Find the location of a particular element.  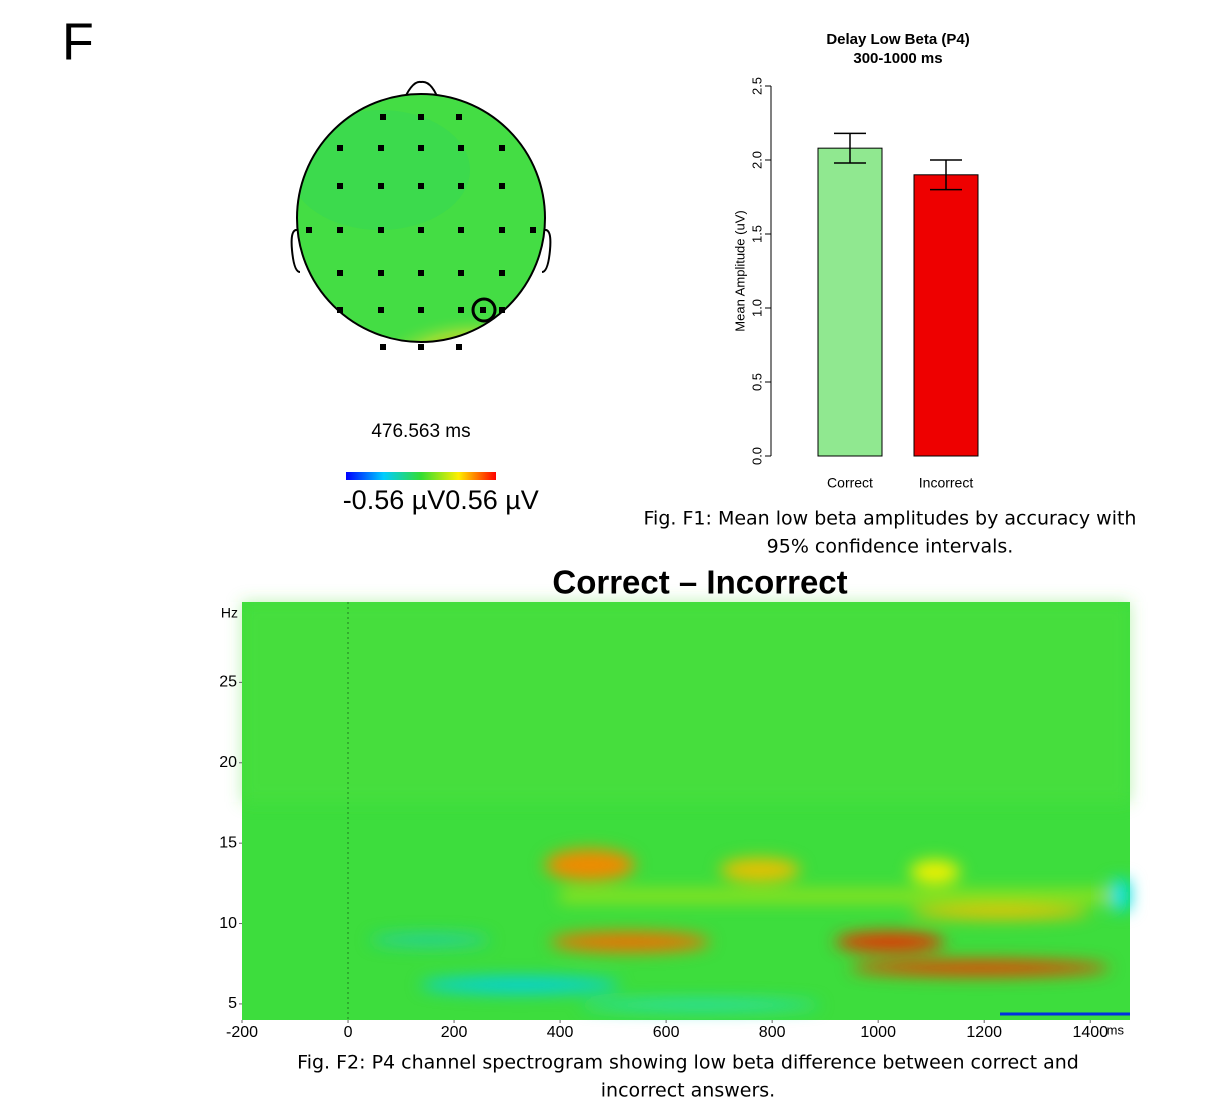

y-tick-label: 1.0 is located at coordinates (756, 308).